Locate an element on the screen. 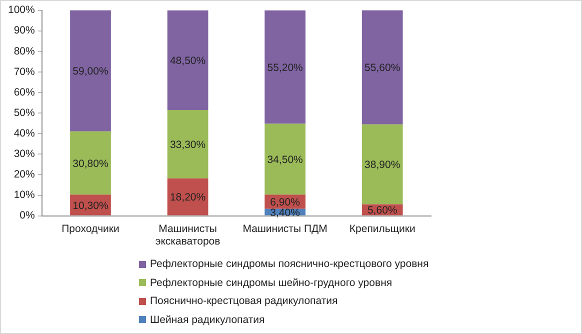 The width and height of the screenshot is (582, 334). data-label: 5,60% is located at coordinates (382, 210).